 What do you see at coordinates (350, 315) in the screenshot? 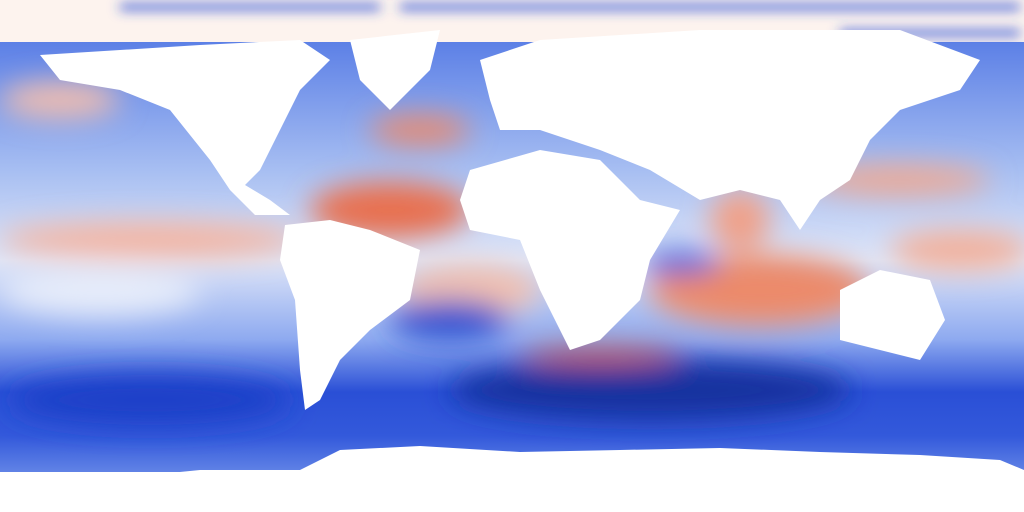
I see `south-america` at bounding box center [350, 315].